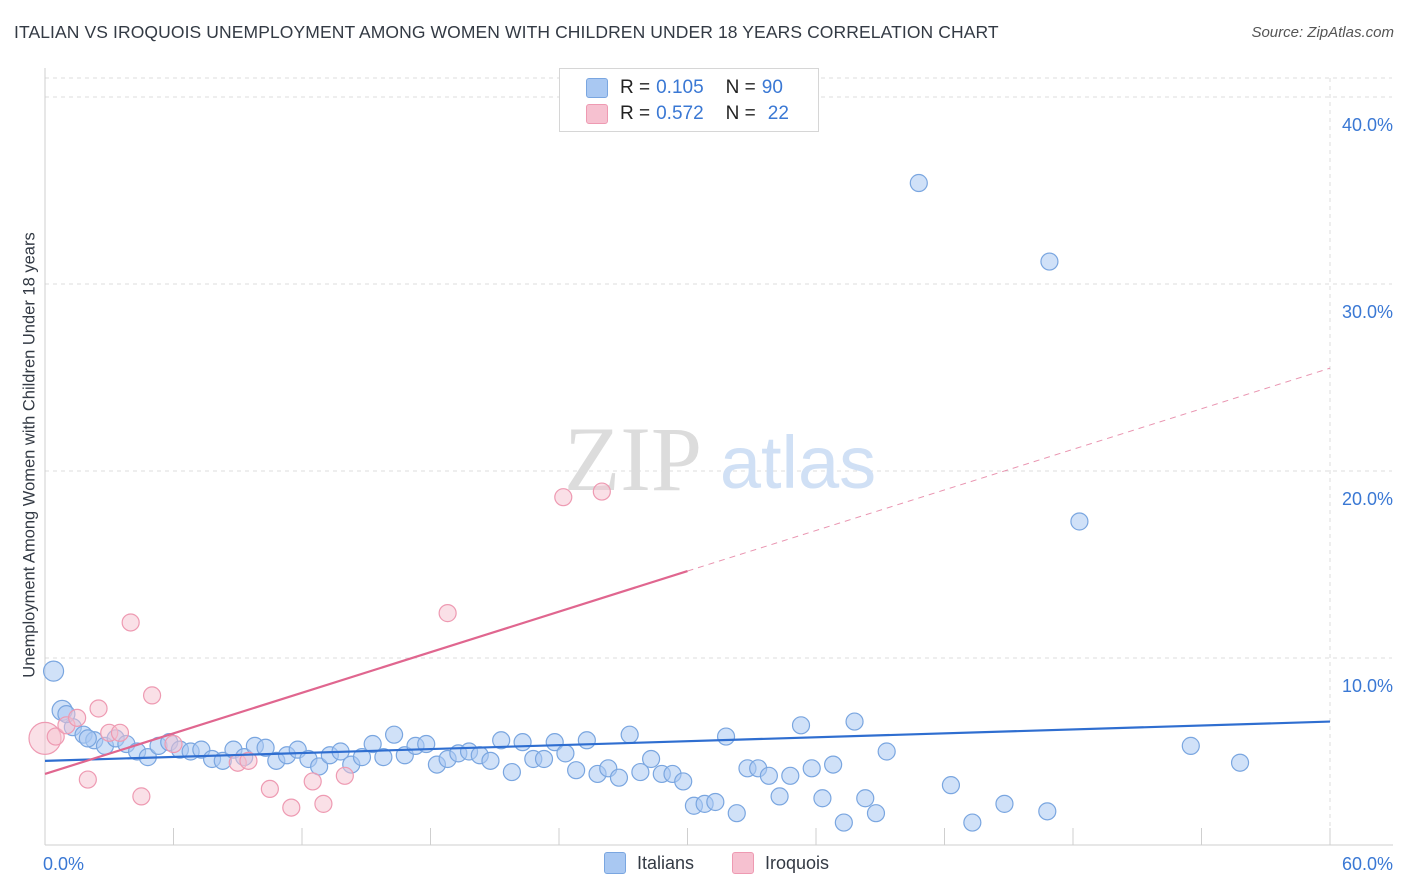 This screenshot has width=1406, height=892. Describe the element at coordinates (633, 459) in the screenshot. I see `watermark-zip: ZIP` at that location.